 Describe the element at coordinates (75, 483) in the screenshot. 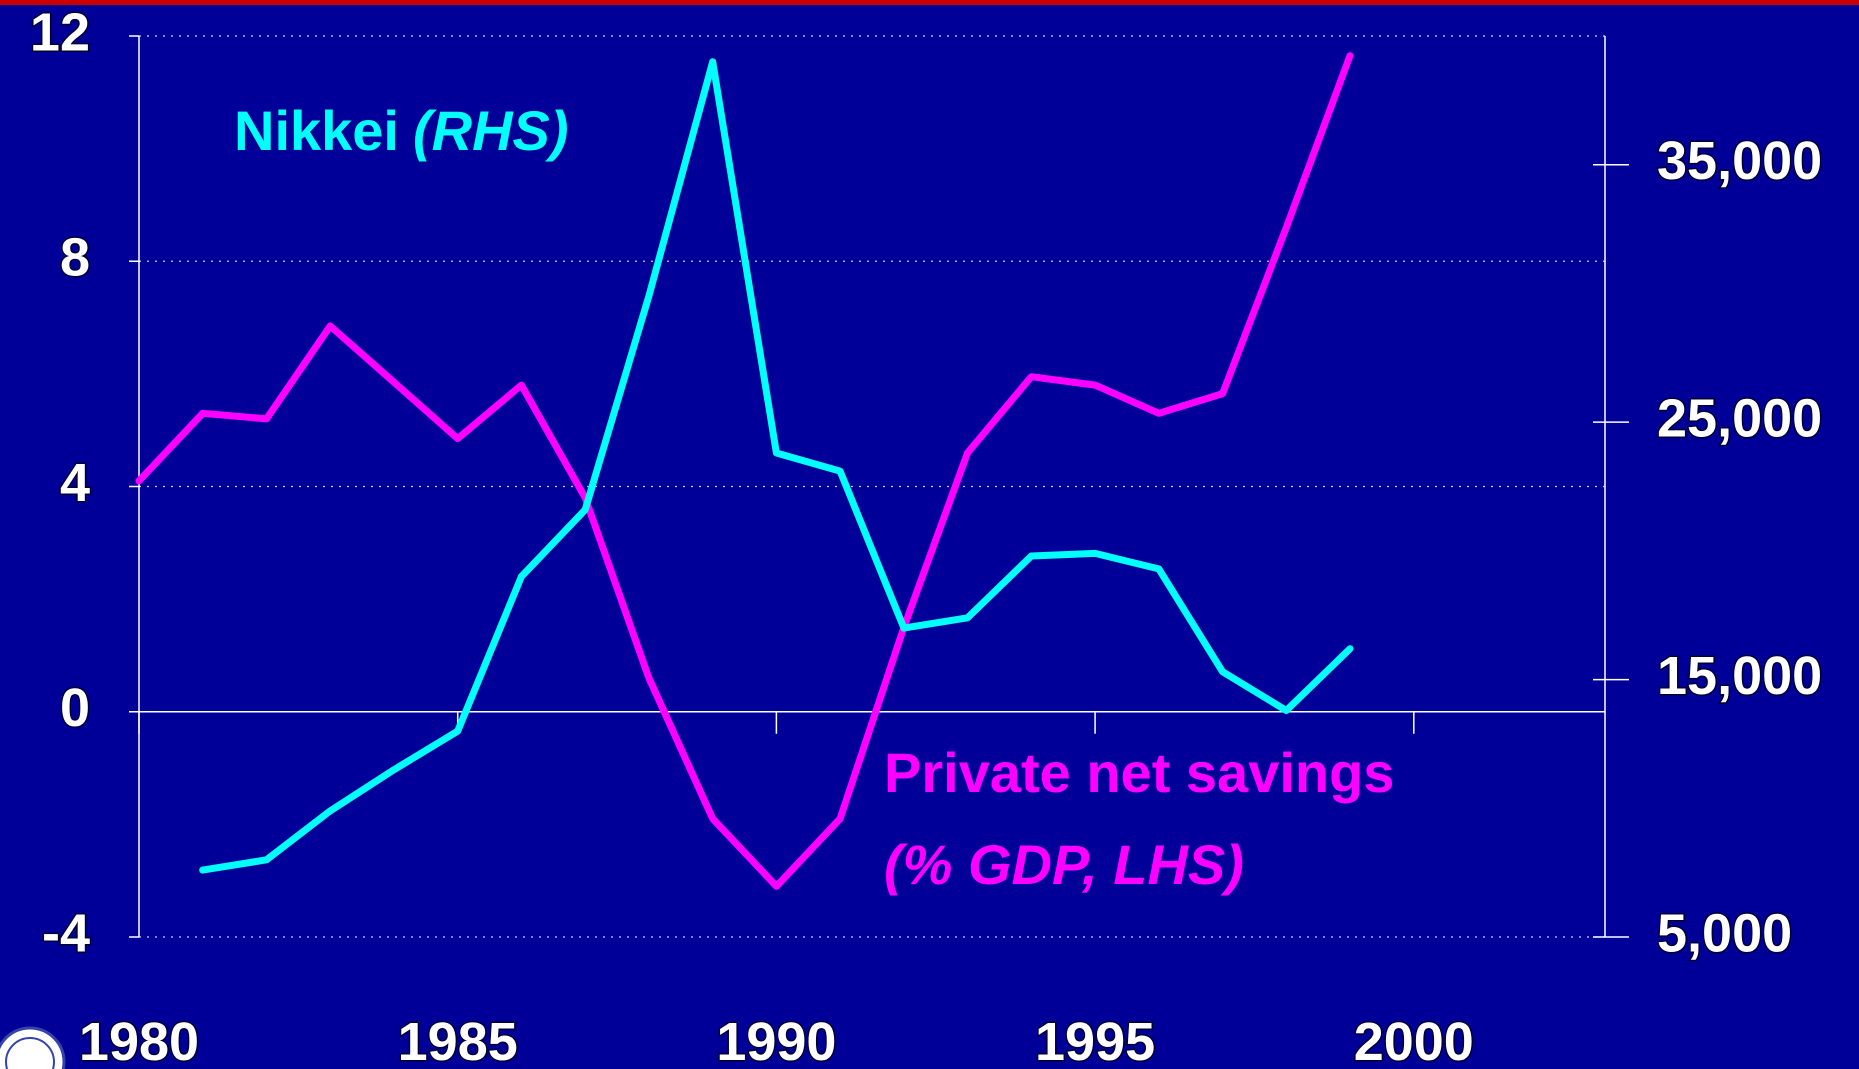

I see `y-tick-label: 4` at that location.